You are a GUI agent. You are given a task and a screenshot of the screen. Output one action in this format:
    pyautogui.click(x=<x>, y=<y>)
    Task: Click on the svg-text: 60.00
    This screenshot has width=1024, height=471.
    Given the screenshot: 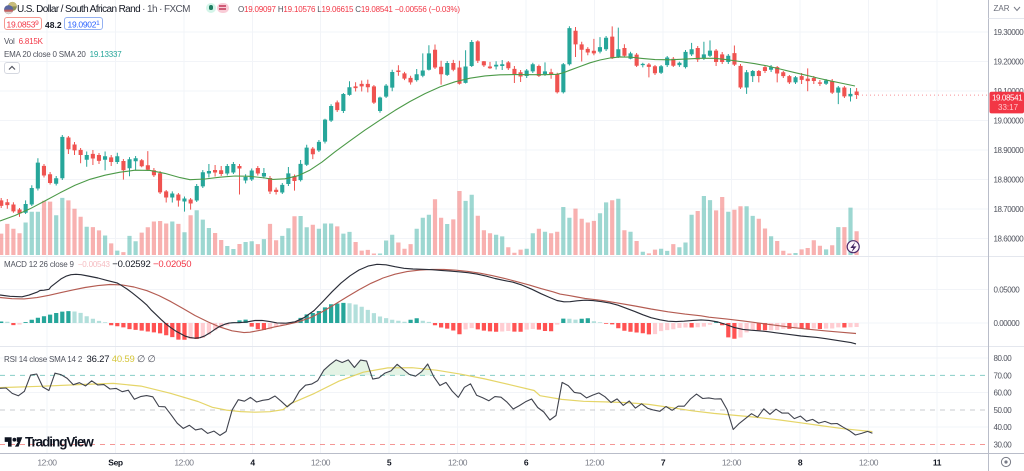 What is the action you would take?
    pyautogui.click(x=1003, y=393)
    